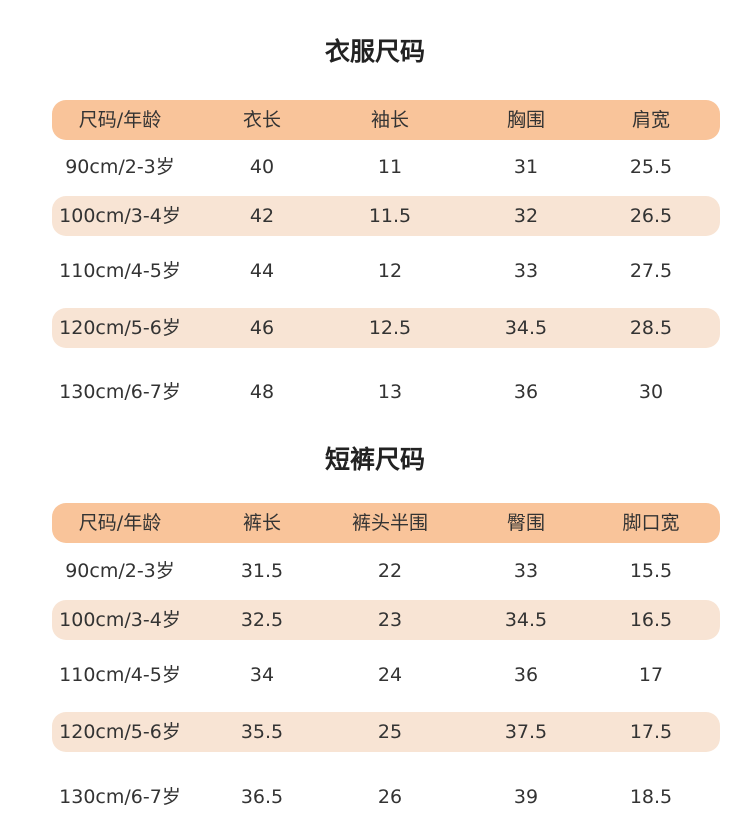  Describe the element at coordinates (390, 571) in the screenshot. I see `table-cell: 22` at that location.